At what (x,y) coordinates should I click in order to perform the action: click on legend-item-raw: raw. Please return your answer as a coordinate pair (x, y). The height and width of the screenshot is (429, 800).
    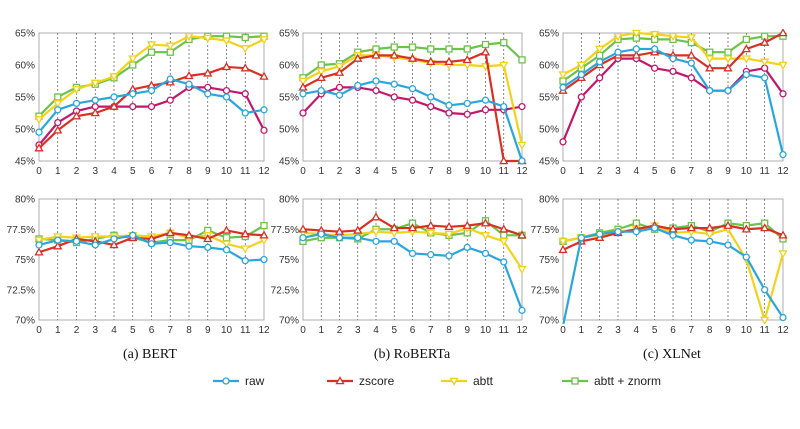
    Looking at the image, I should click on (239, 381).